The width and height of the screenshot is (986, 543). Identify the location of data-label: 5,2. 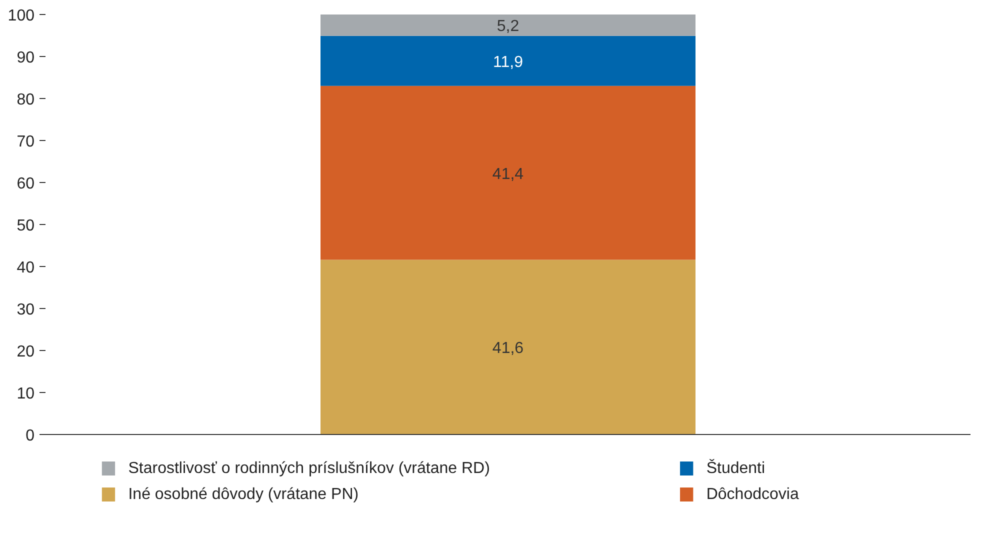
(508, 26).